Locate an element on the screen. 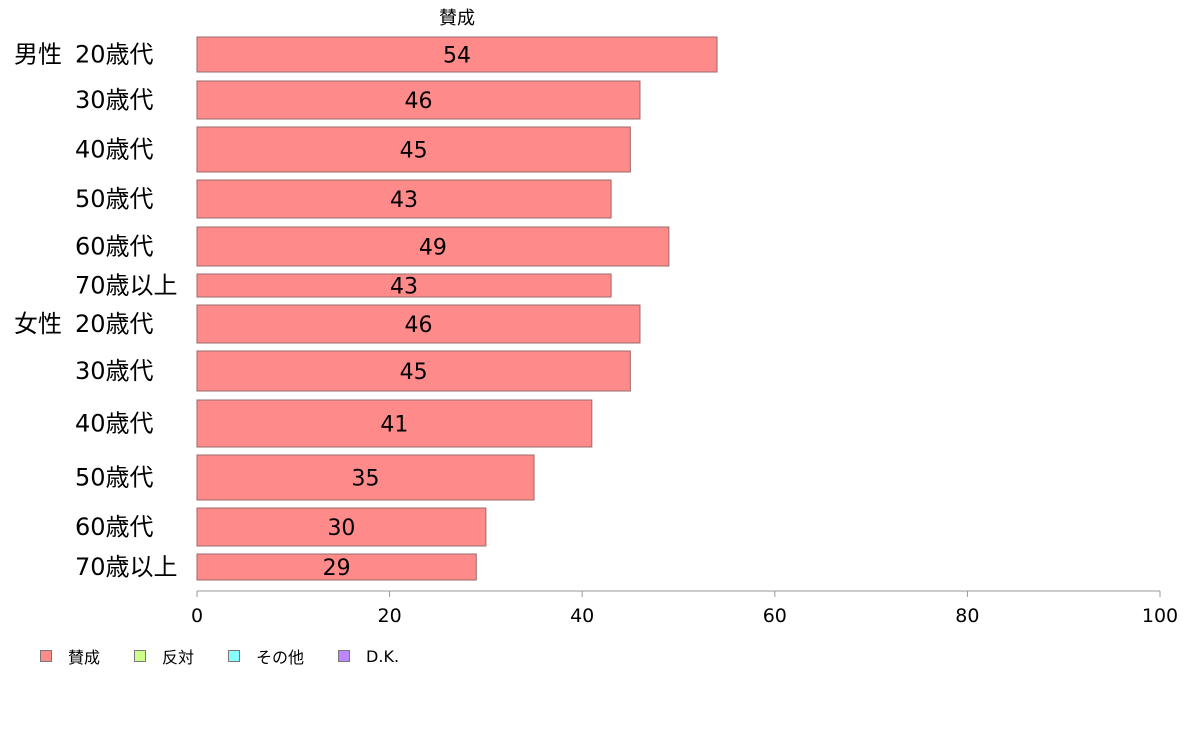  legend-item-other: その他 is located at coordinates (266, 656).